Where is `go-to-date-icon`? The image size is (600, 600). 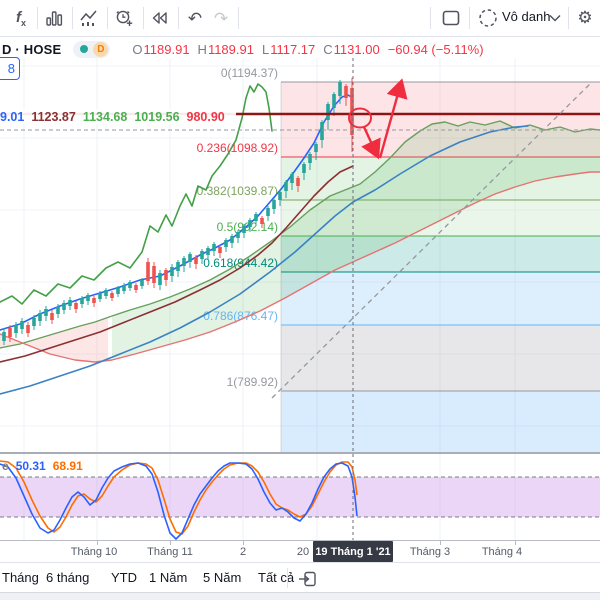
go-to-date-icon is located at coordinates (307, 579).